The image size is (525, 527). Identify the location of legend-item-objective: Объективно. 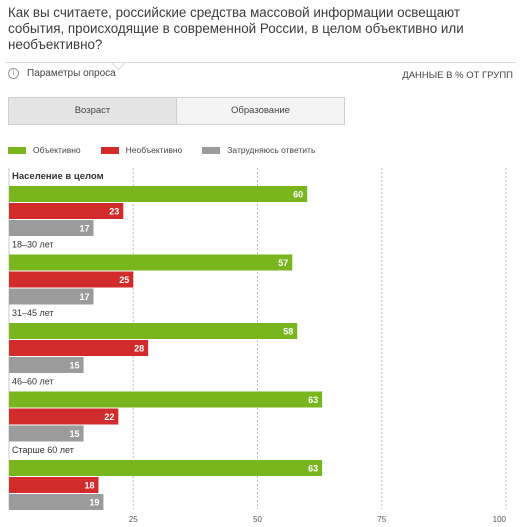
(44, 150).